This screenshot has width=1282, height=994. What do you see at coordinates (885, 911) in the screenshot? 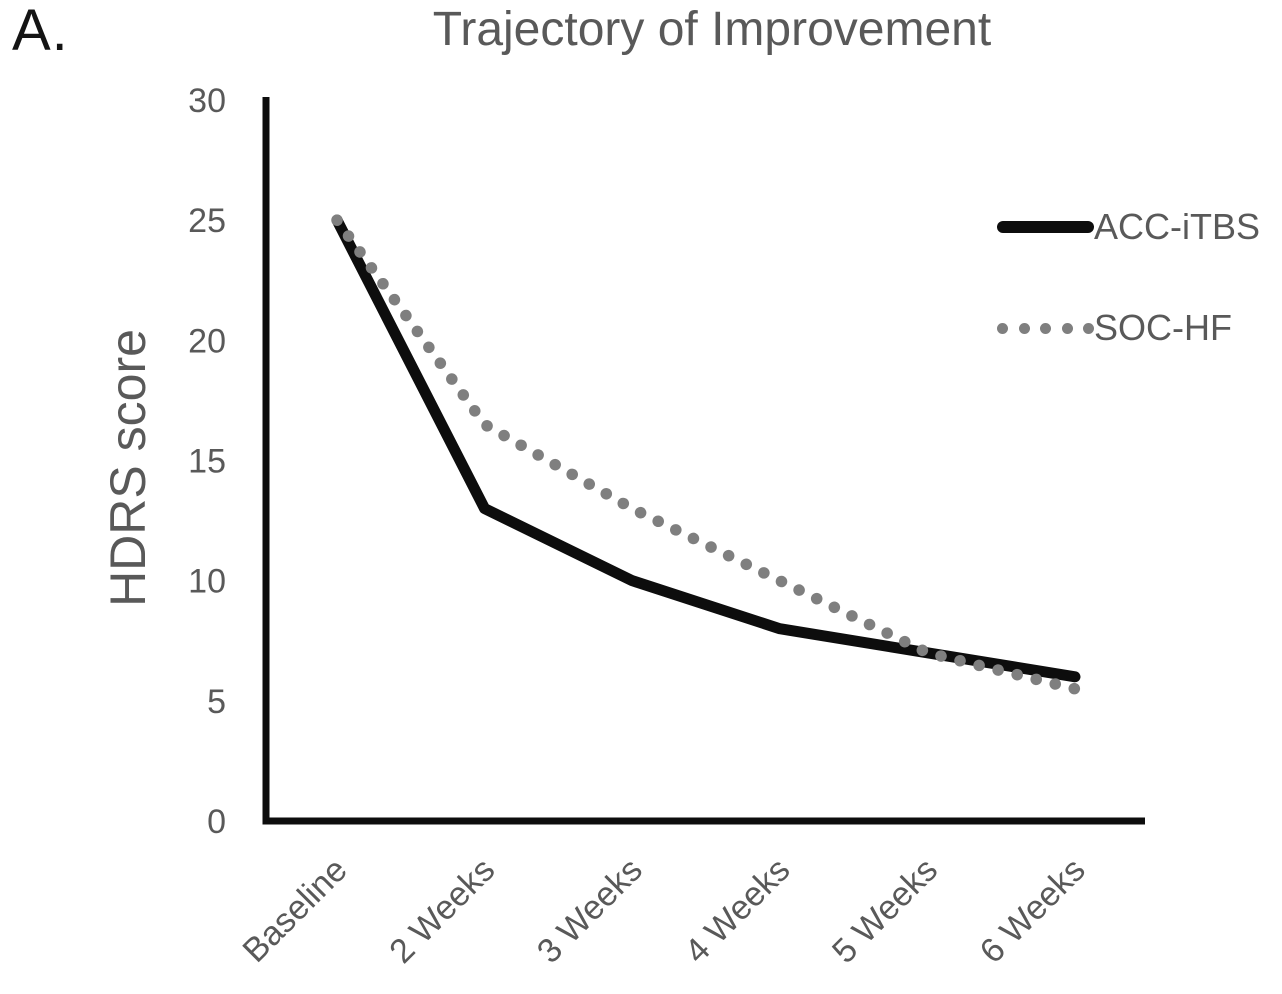
I see `x-tick-label: 5 Weeks` at bounding box center [885, 911].